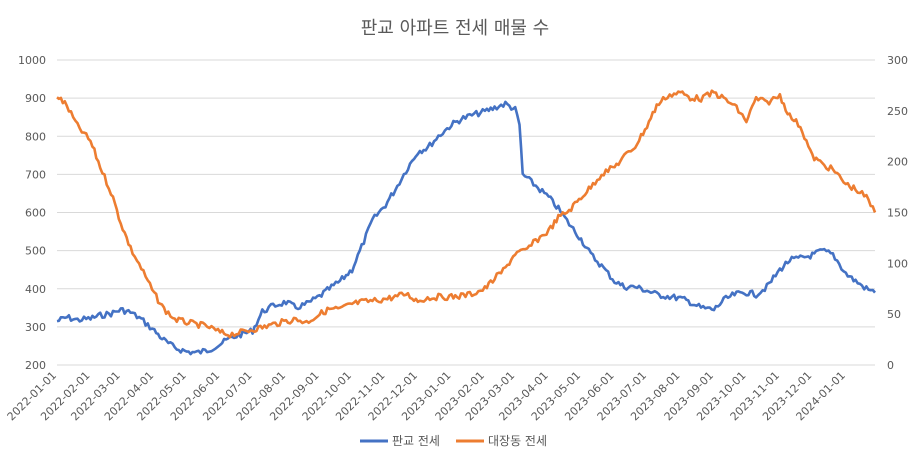 This screenshot has width=910, height=461. Describe the element at coordinates (35, 365) in the screenshot. I see `left-tick-label: 200` at that location.